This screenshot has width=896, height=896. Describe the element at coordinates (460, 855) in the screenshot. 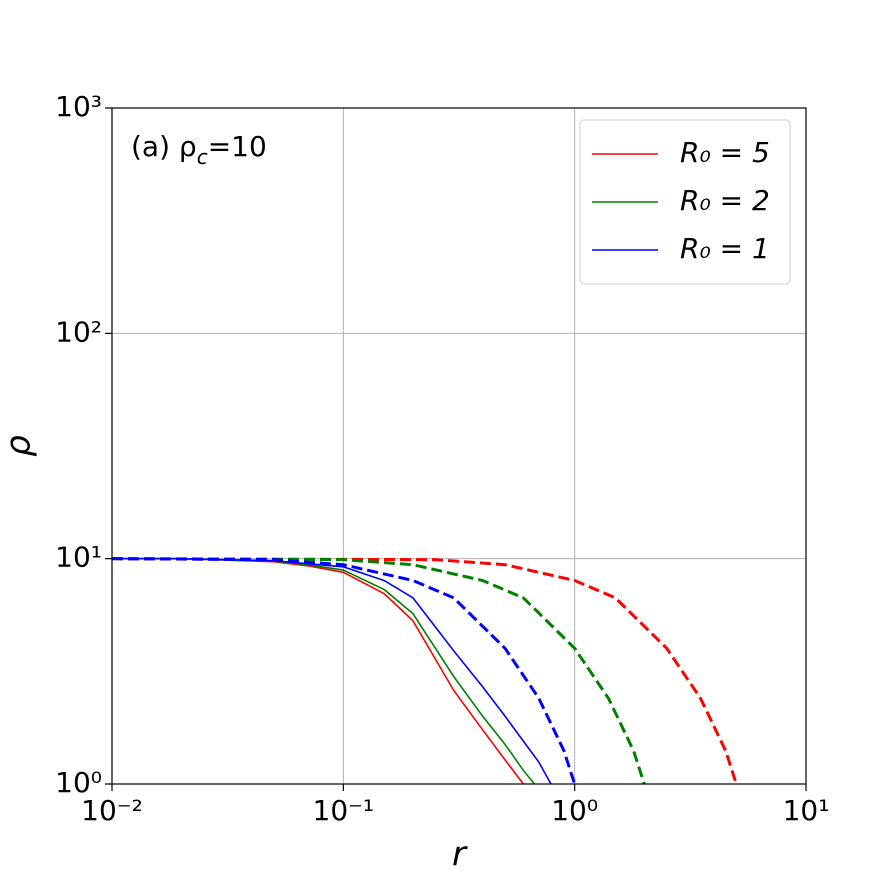

I see `x-axis-label: r` at that location.